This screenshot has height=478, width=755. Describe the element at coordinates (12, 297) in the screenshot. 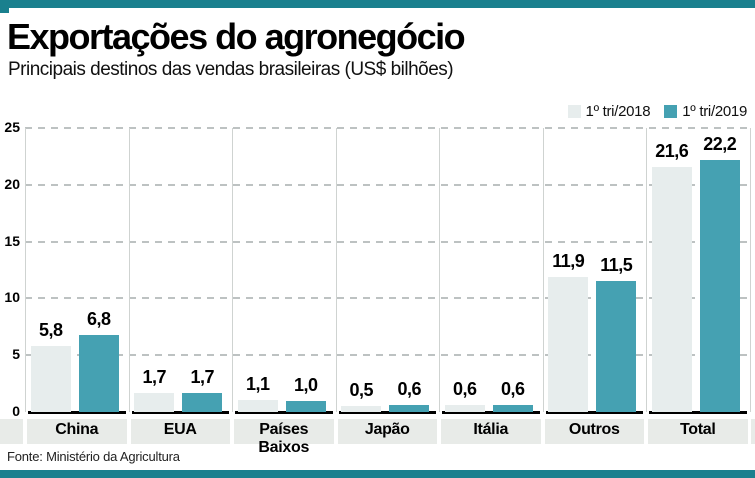

I see `y-axis-tick-10: 10` at that location.